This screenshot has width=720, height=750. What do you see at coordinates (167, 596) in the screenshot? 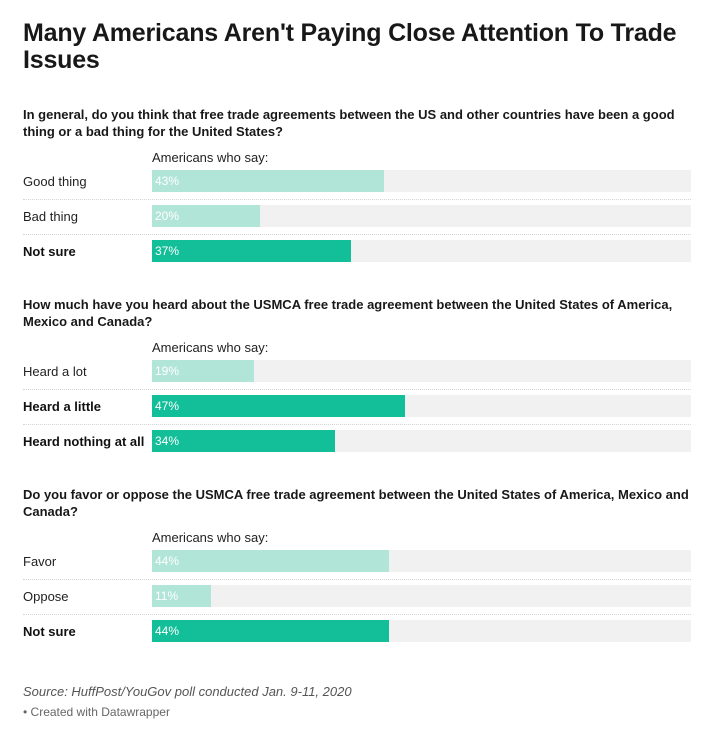
I see `bar-value-label: 11%` at bounding box center [167, 596].